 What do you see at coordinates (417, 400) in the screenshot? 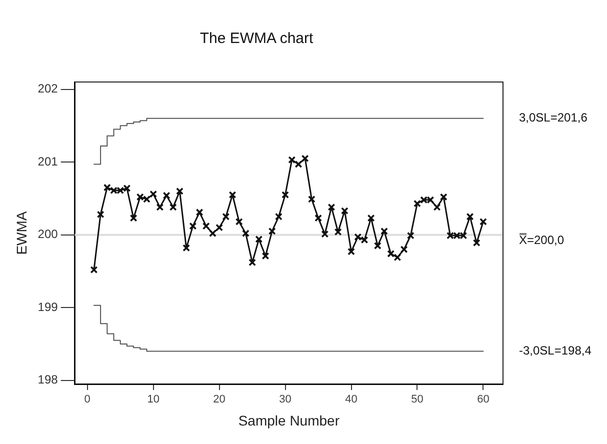
I see `x-tick-label: 50` at bounding box center [417, 400].